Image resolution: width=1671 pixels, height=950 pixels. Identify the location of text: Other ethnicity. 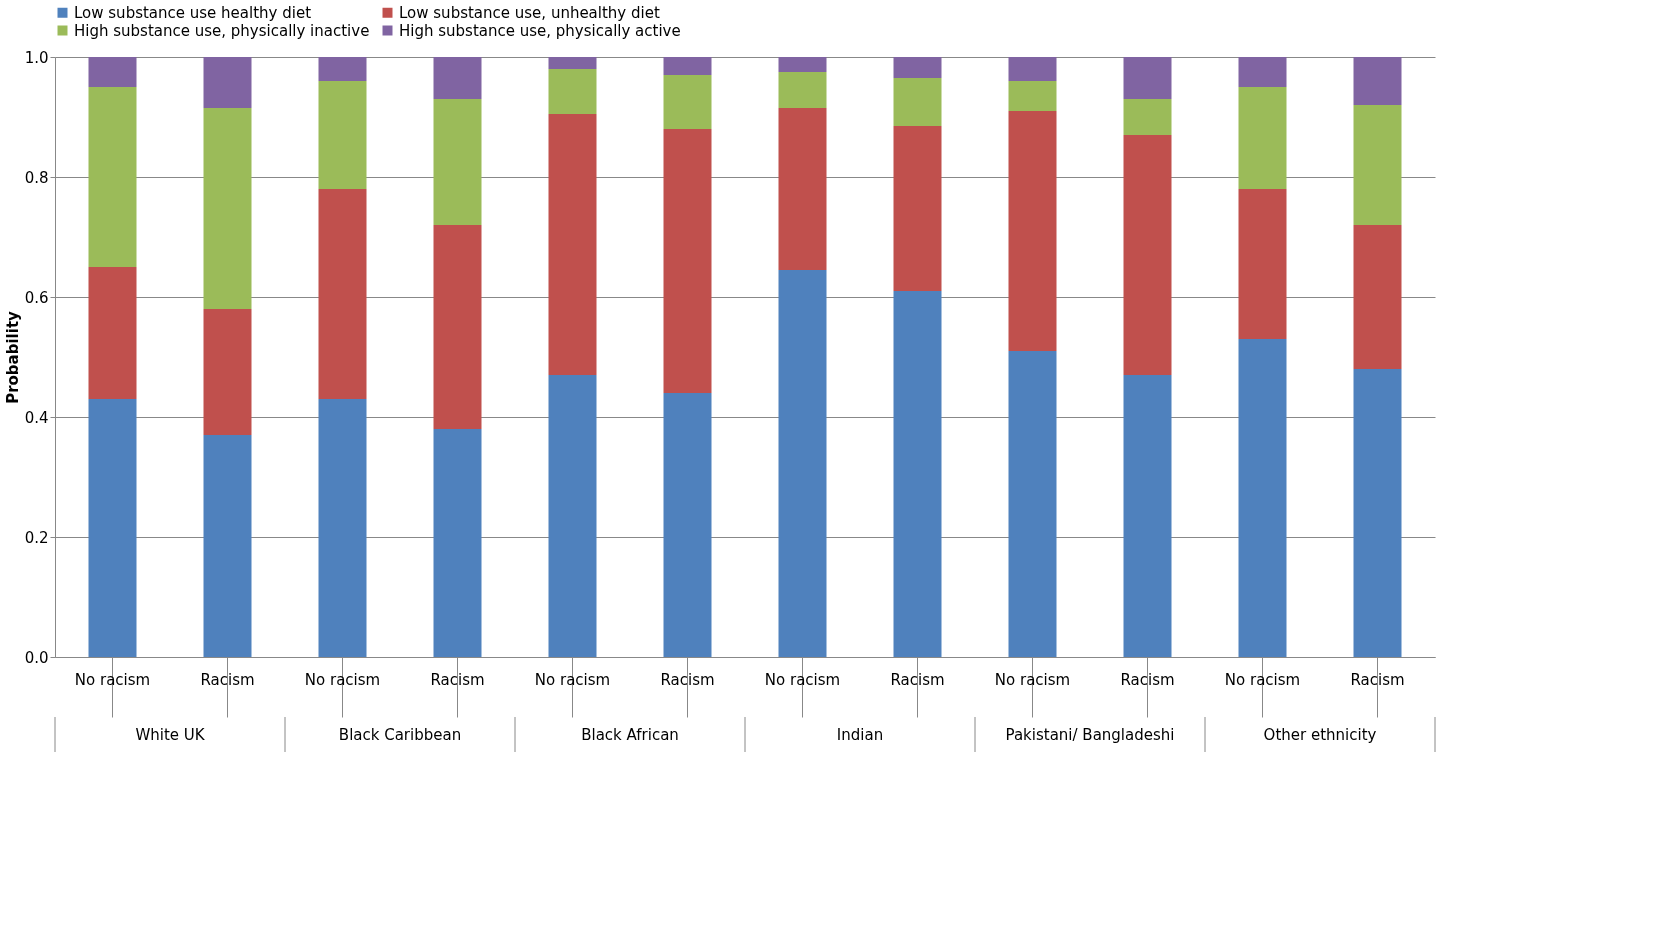
(1320, 735).